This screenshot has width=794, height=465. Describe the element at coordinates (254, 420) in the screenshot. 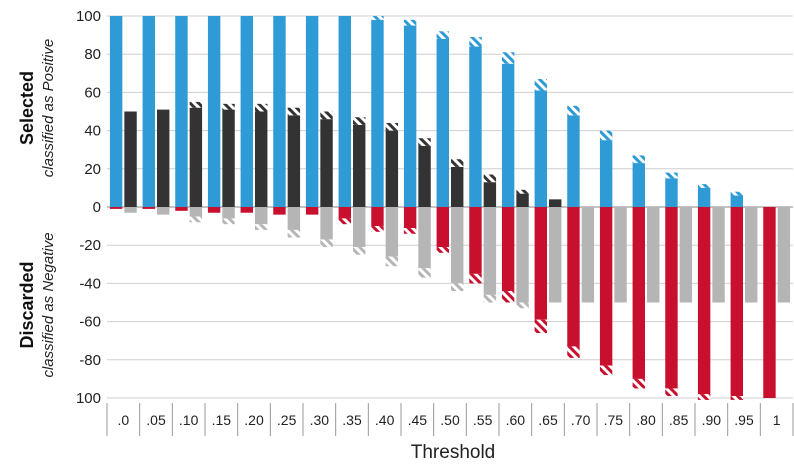

I see `x-tick-label: .20` at that location.